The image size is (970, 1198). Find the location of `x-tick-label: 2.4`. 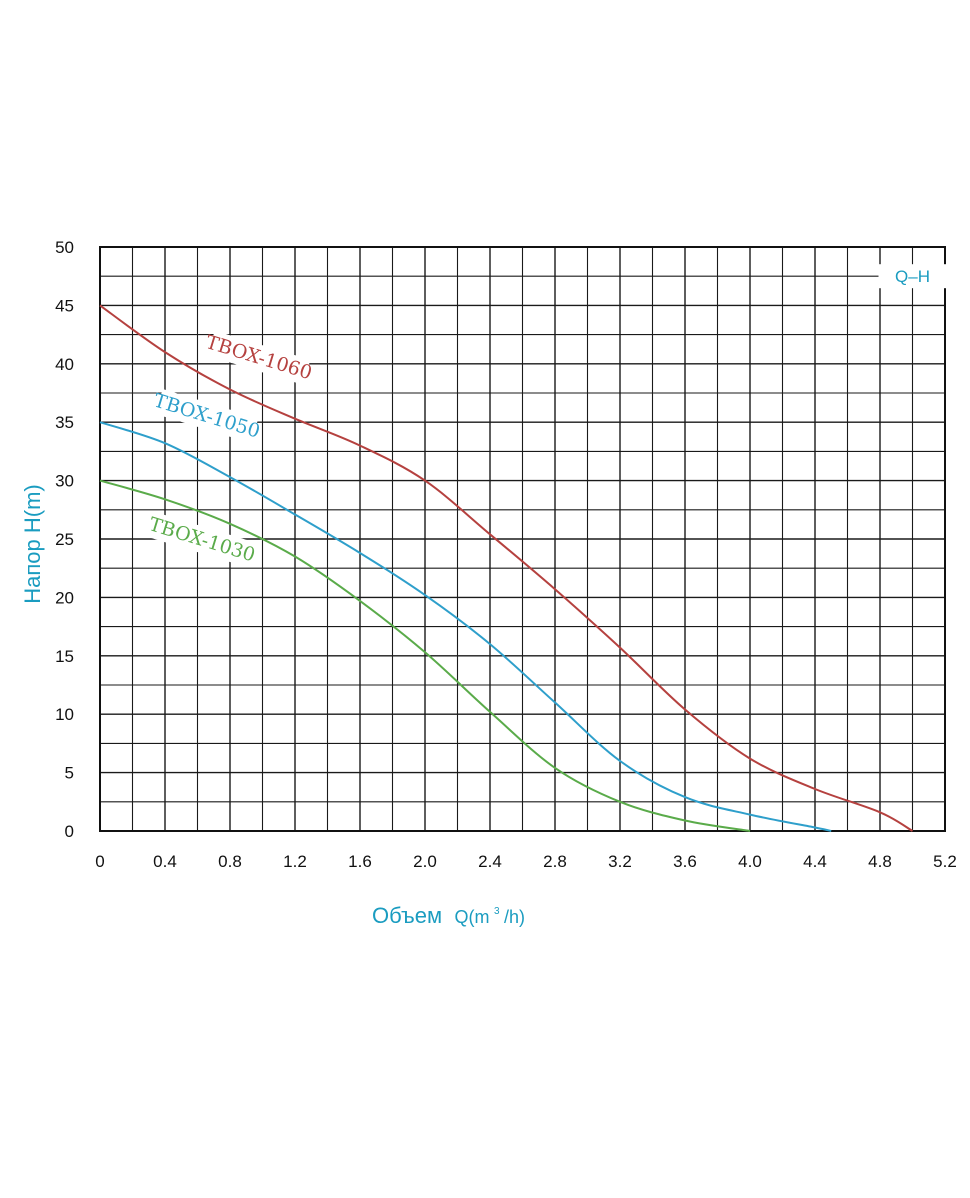

x-tick-label: 2.4 is located at coordinates (490, 861).